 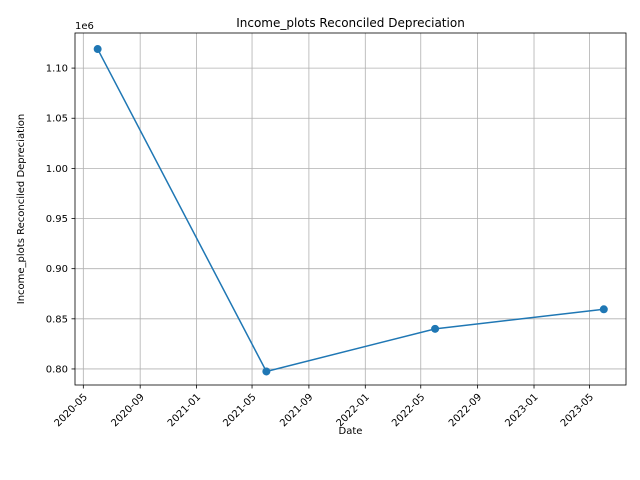 What do you see at coordinates (57, 169) in the screenshot?
I see `y-tick-label: 1.00` at bounding box center [57, 169].